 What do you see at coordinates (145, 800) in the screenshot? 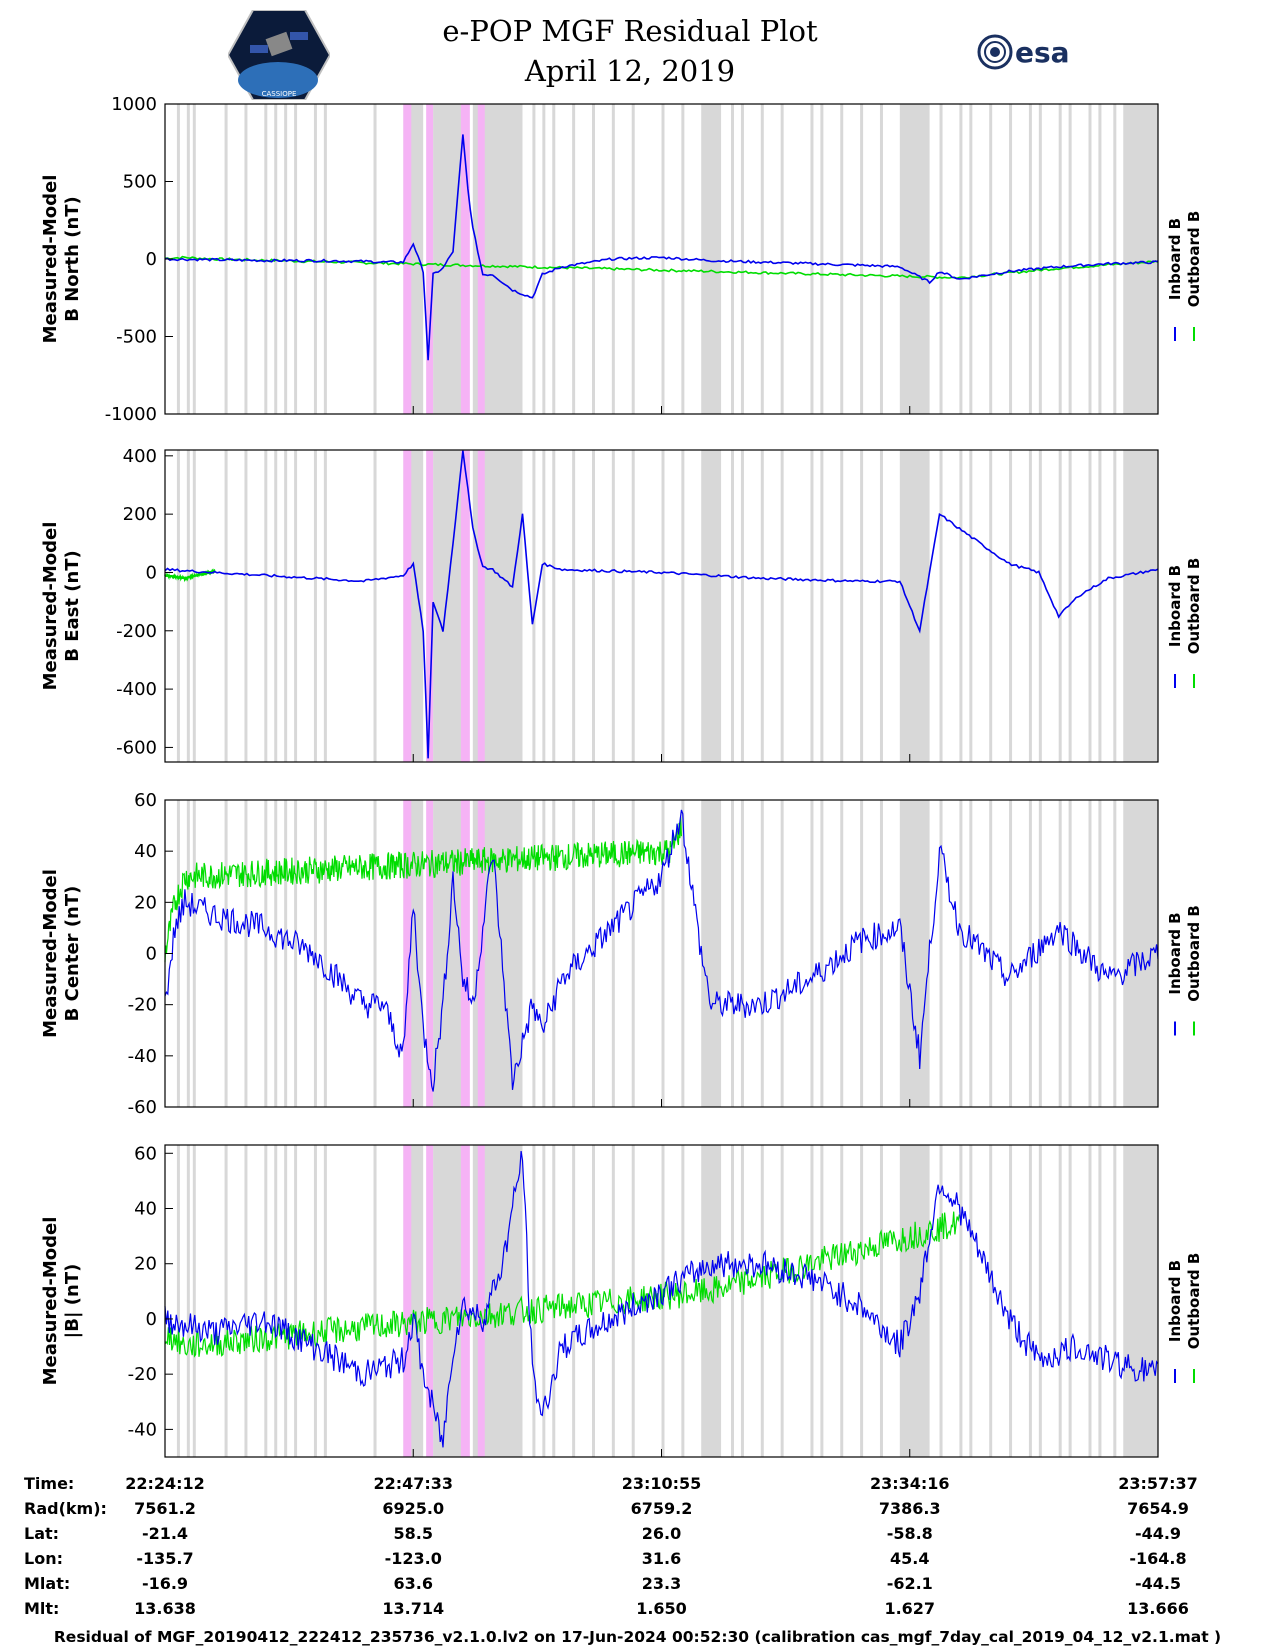
I see `y-tick-label: 60` at bounding box center [145, 800].